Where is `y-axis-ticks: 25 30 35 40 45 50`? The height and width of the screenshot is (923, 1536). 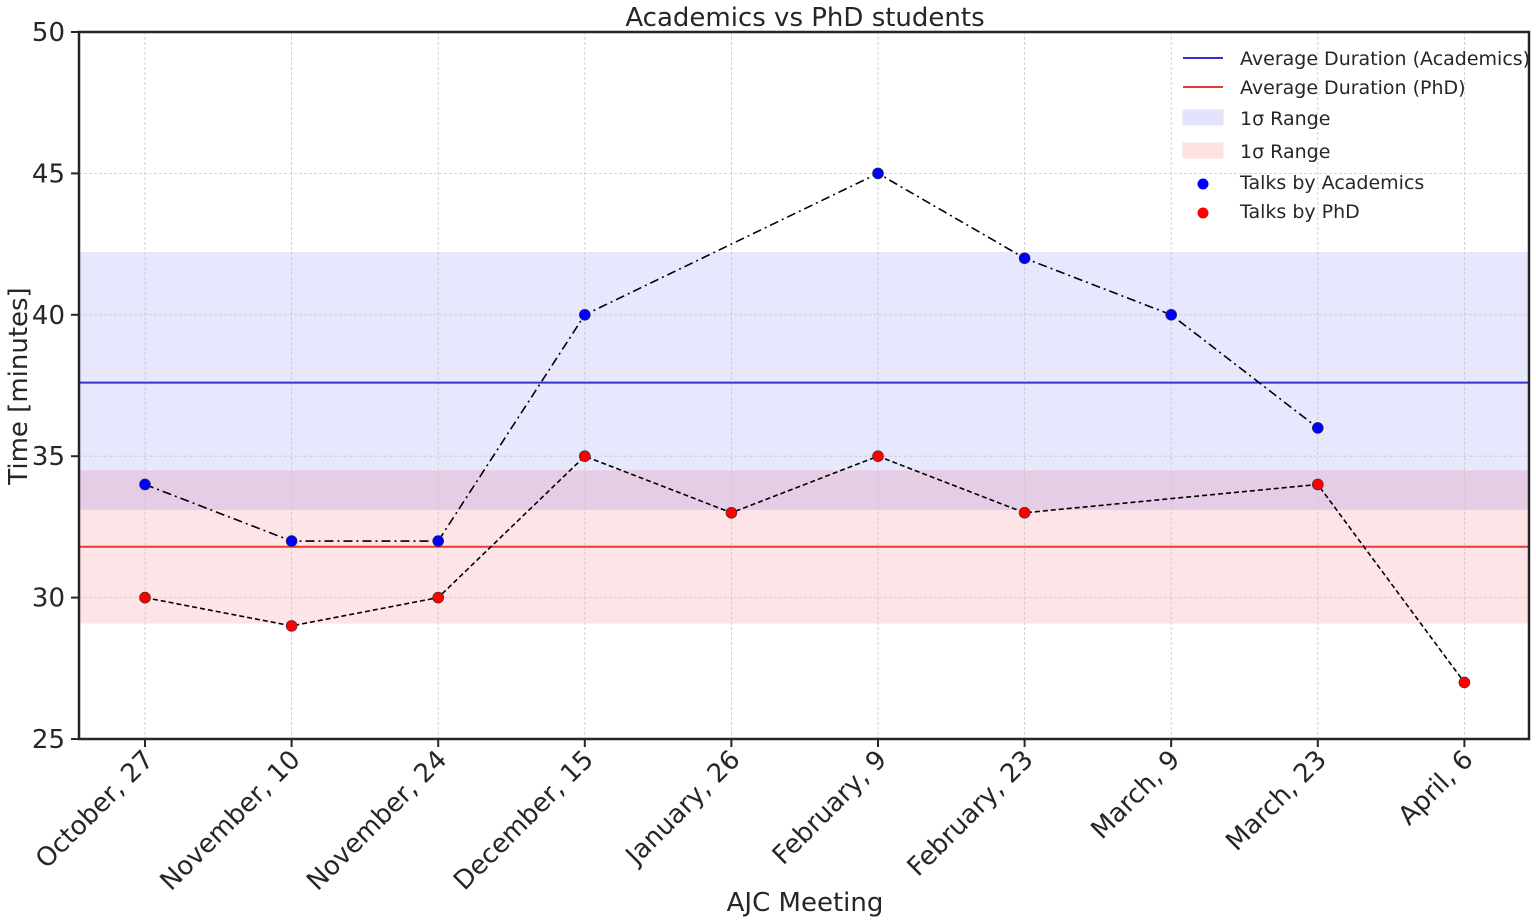
y-axis-ticks: 25 30 35 40 45 50 is located at coordinates (55, 386).